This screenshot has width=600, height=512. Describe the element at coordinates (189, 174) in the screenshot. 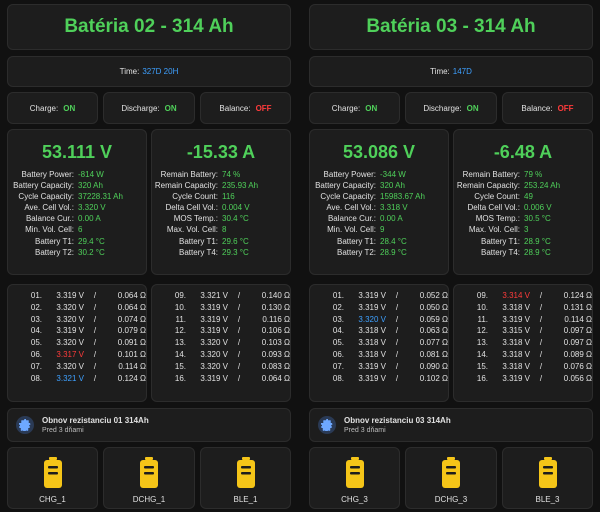

I see `info-key: Remain Battery:` at that location.